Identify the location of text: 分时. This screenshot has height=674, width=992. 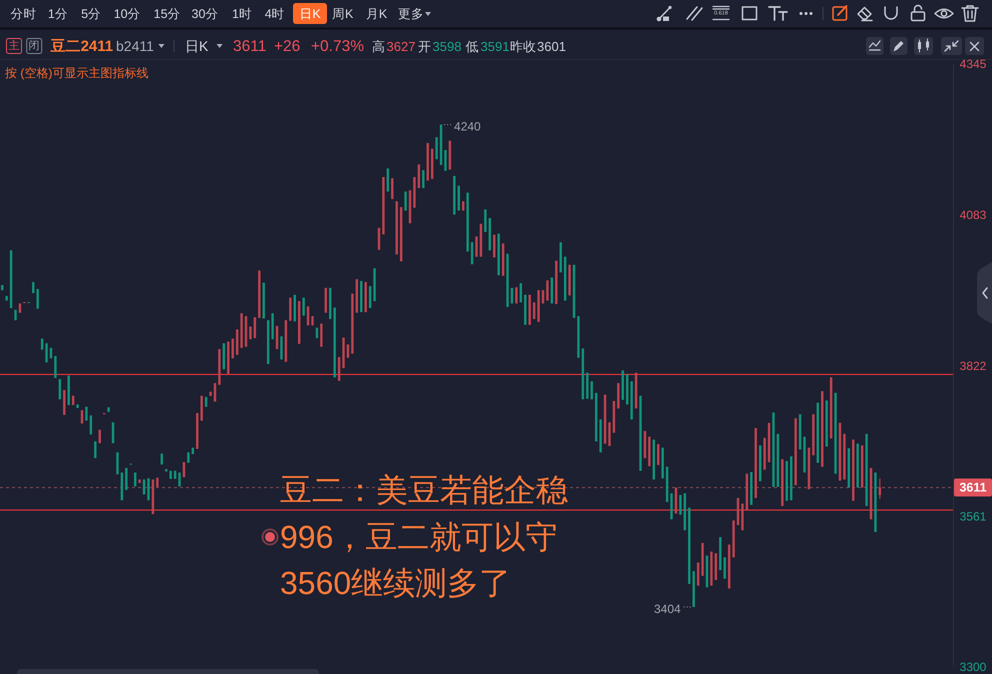
(23, 14).